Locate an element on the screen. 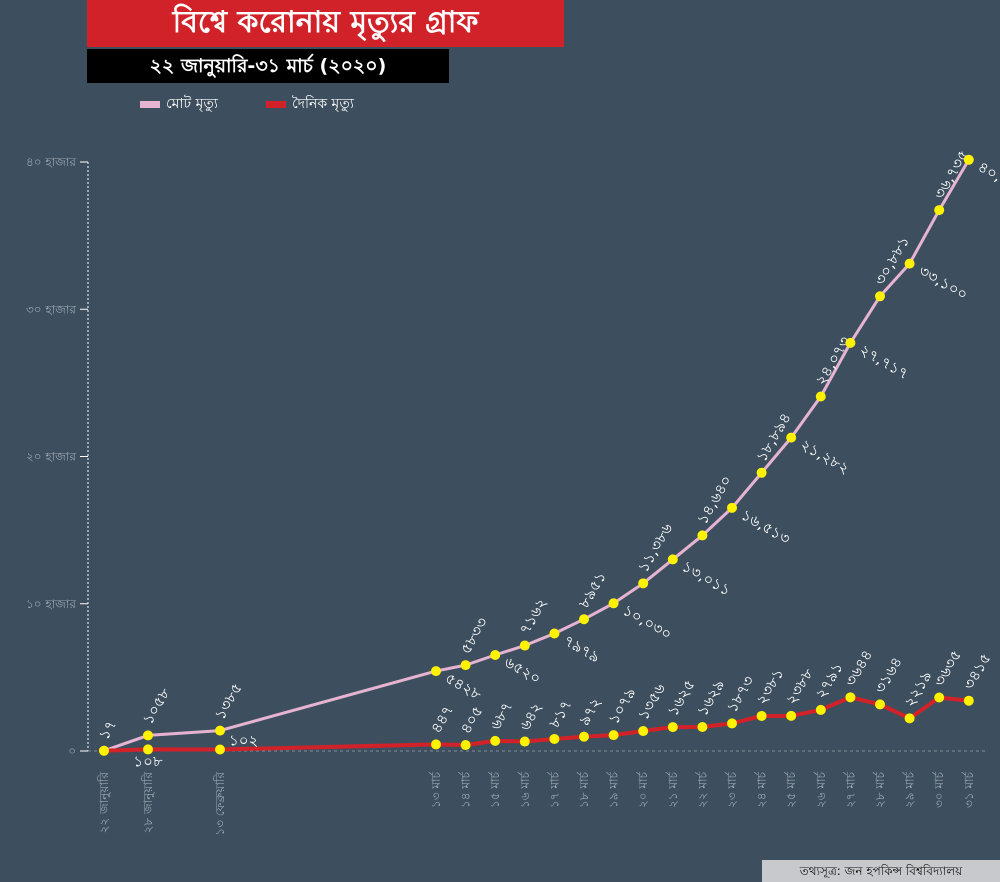  legend-item-total: মোট মৃত্যু is located at coordinates (179, 104).